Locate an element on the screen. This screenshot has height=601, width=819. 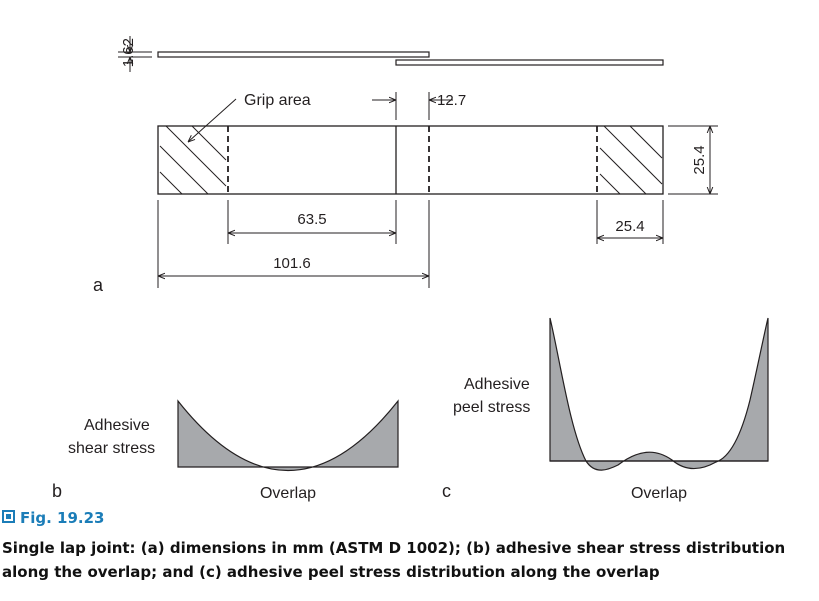
figure-square-icon is located at coordinates (8, 516).